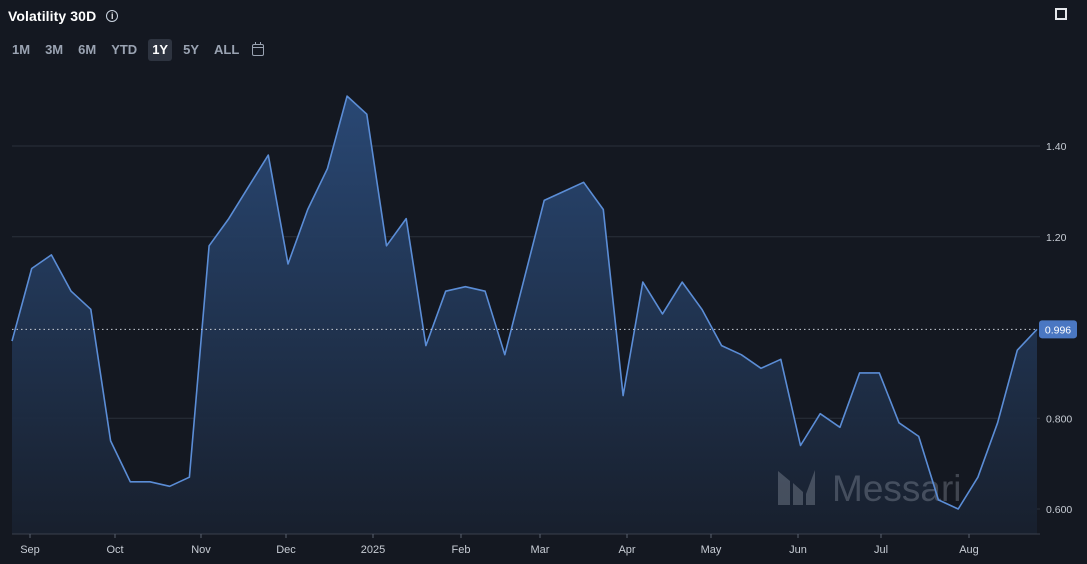 The width and height of the screenshot is (1087, 564). I want to click on range-6m-button: 6M, so click(87, 49).